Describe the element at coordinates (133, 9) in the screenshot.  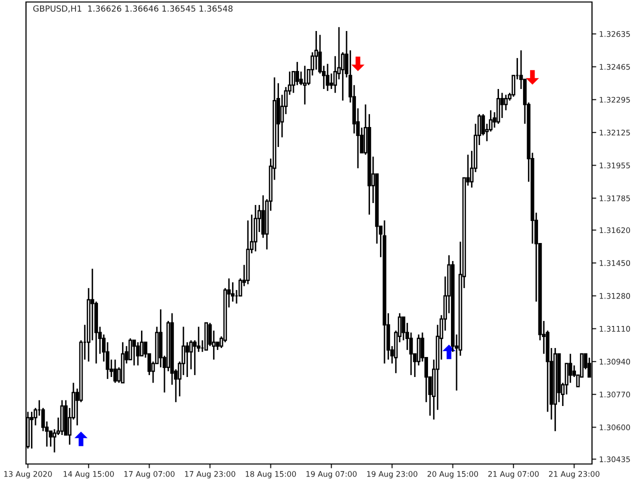
I see `chart-title: GBPUSD,H1 1.36626 1.36646 1.36545 1.36548` at that location.